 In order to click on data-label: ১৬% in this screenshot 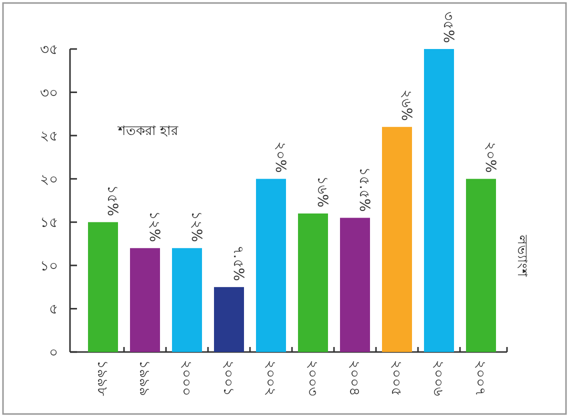, I will do `click(322, 192)`.